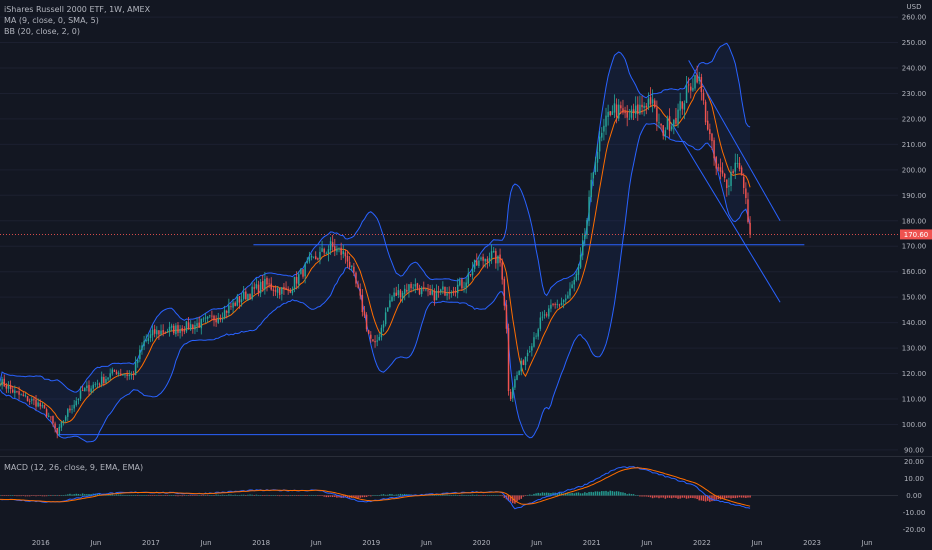  What do you see at coordinates (914, 323) in the screenshot?
I see `price-axis-tick: 140.00` at bounding box center [914, 323].